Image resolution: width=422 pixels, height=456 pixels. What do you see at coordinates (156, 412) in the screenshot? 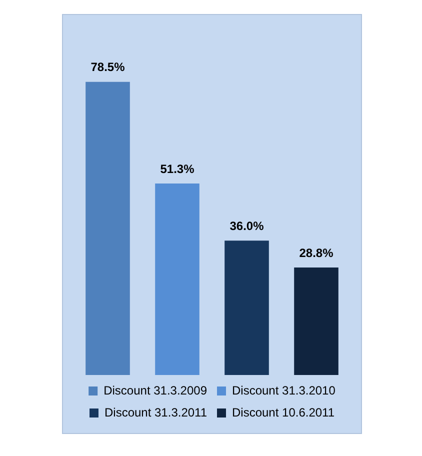
I see `legend-label: Discount 31.3.2011` at bounding box center [156, 412].